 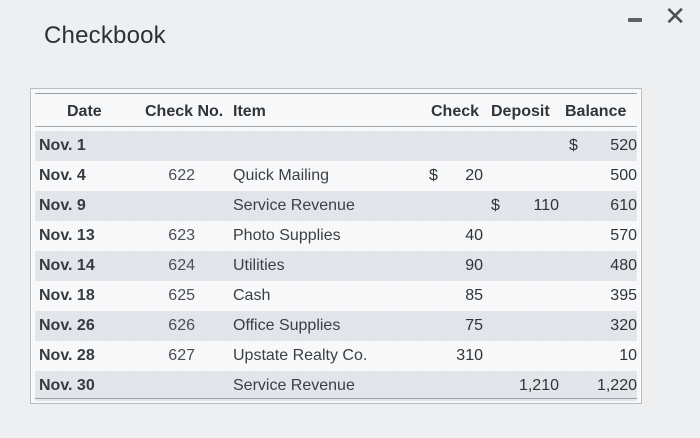 I want to click on cell-balance: 320, so click(x=623, y=325).